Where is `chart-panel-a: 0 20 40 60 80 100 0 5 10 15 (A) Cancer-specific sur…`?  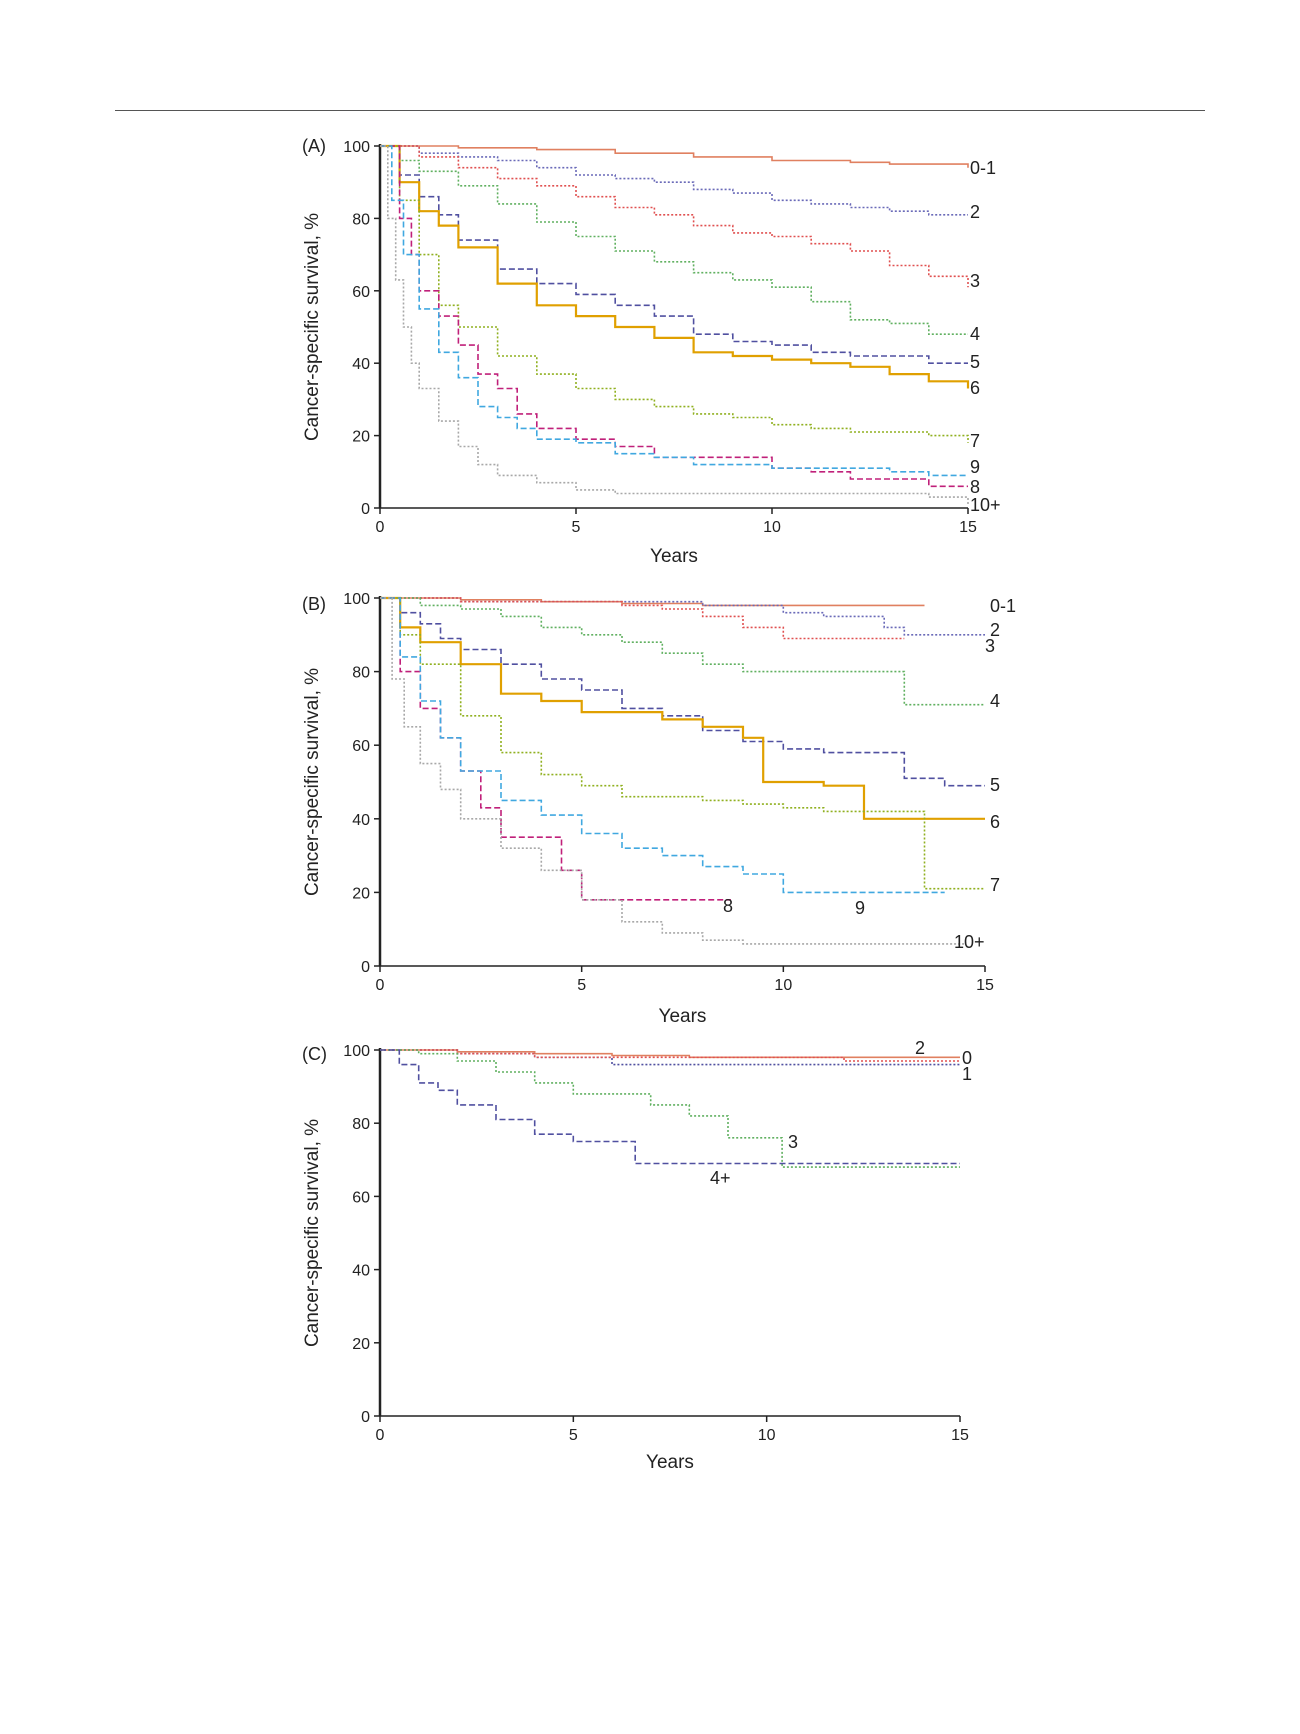 chart-panel-a: 0 20 40 60 80 100 0 5 10 15 (A) Cancer-specific sur… is located at coordinates (651, 351).